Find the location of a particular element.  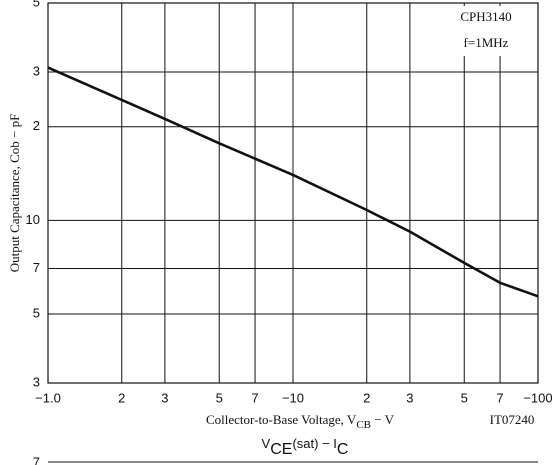

title-part: V is located at coordinates (266, 443).